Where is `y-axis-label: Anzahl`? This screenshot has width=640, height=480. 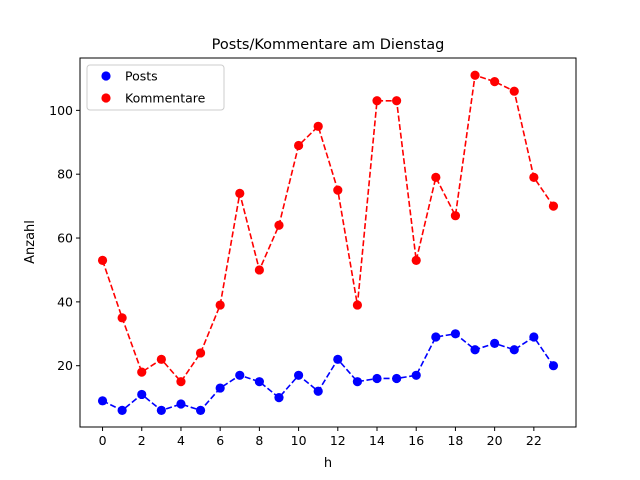 y-axis-label: Anzahl is located at coordinates (30, 242).